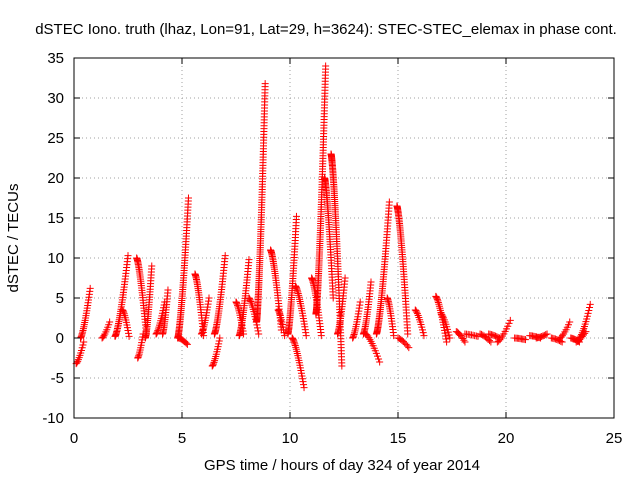  Describe the element at coordinates (55, 258) in the screenshot. I see `y-tick-label: 10` at that location.